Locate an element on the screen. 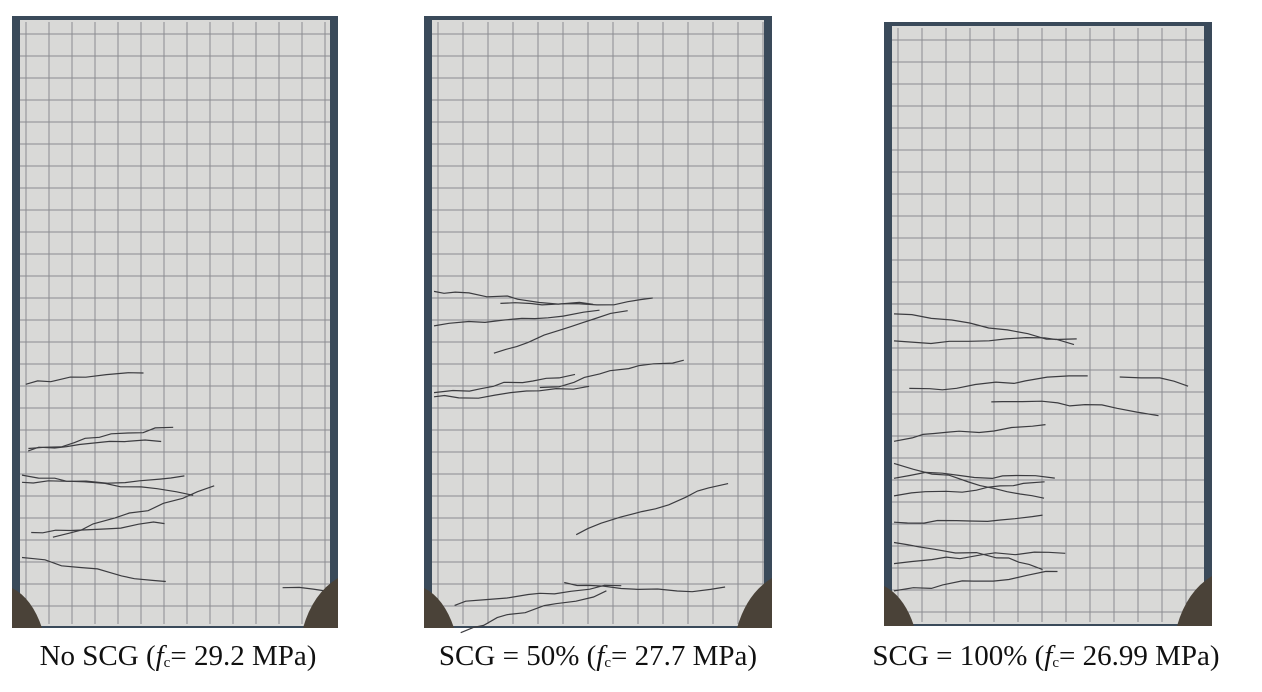 The image size is (1262, 692). caption: SCG = 50% (fc= 27.7 MPa) is located at coordinates (598, 656).